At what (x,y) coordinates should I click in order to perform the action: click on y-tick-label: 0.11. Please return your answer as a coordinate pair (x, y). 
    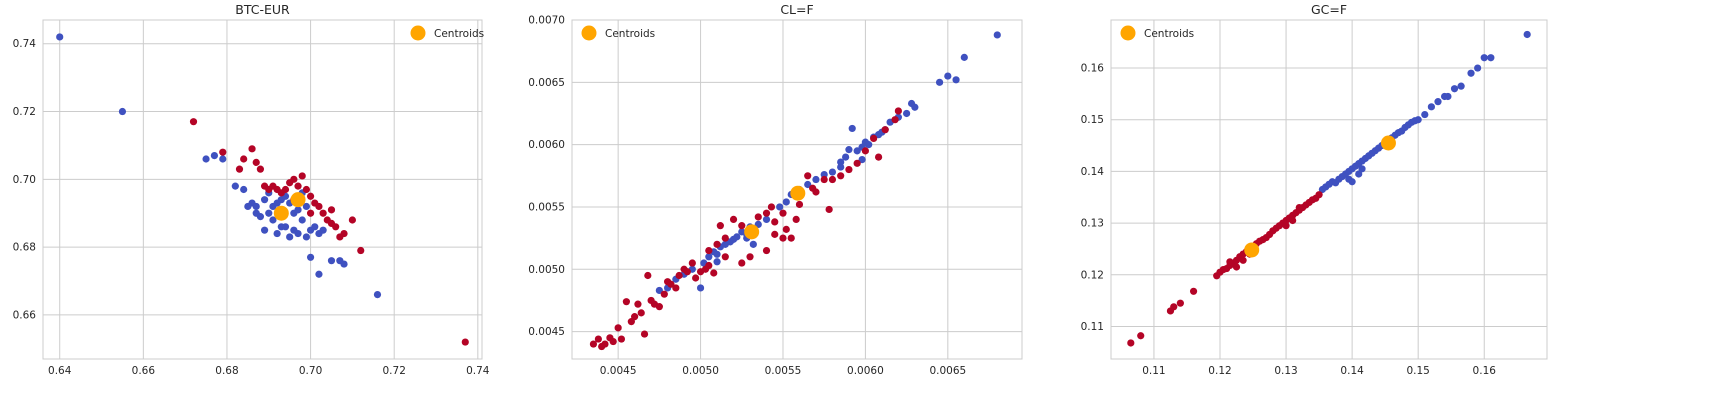
    Looking at the image, I should click on (1092, 327).